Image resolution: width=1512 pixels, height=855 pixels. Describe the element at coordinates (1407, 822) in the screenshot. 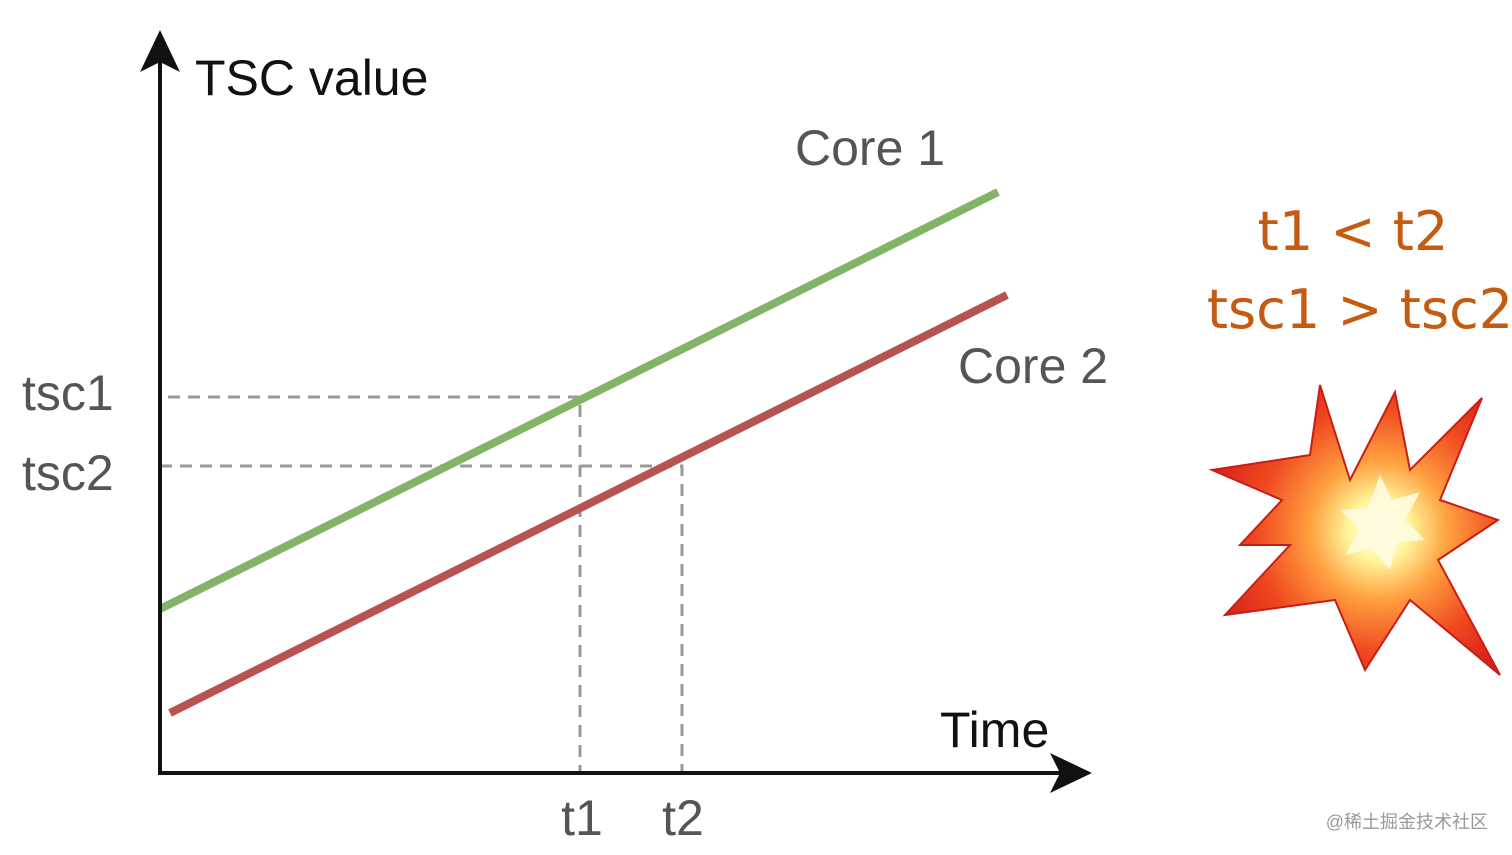

I see `watermark: @稀土掘金技术社区` at that location.